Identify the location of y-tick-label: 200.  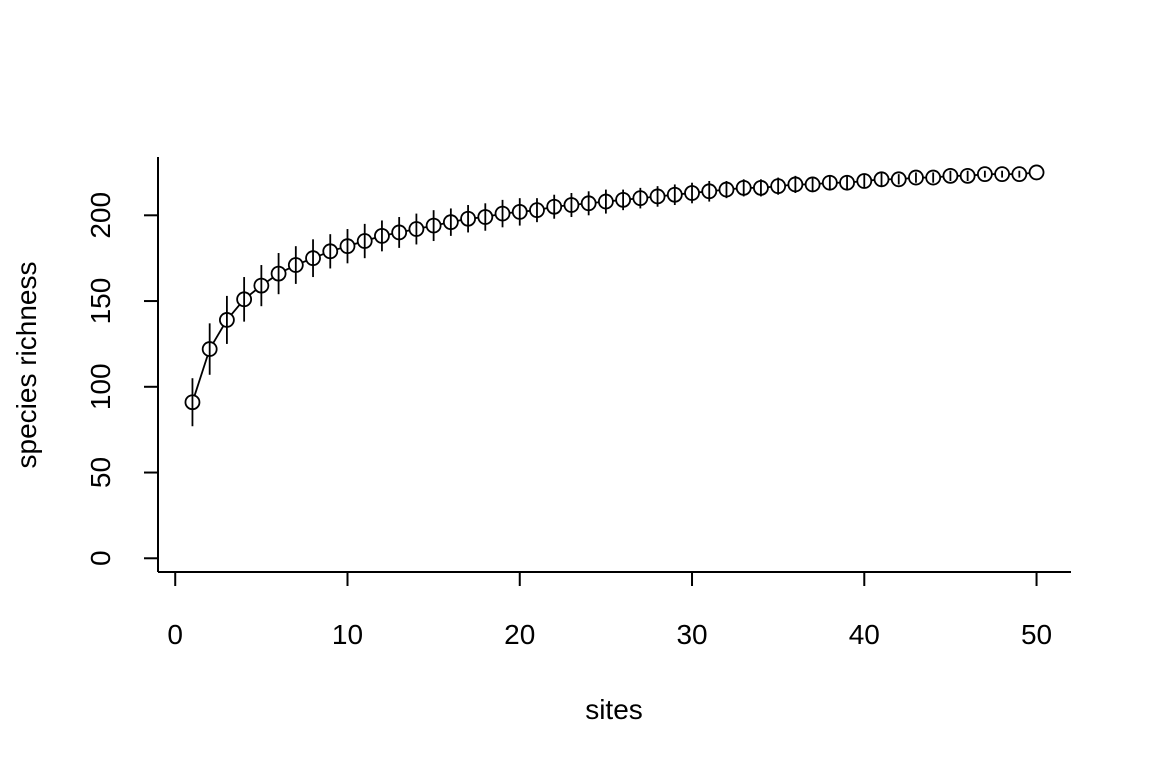
(100, 215).